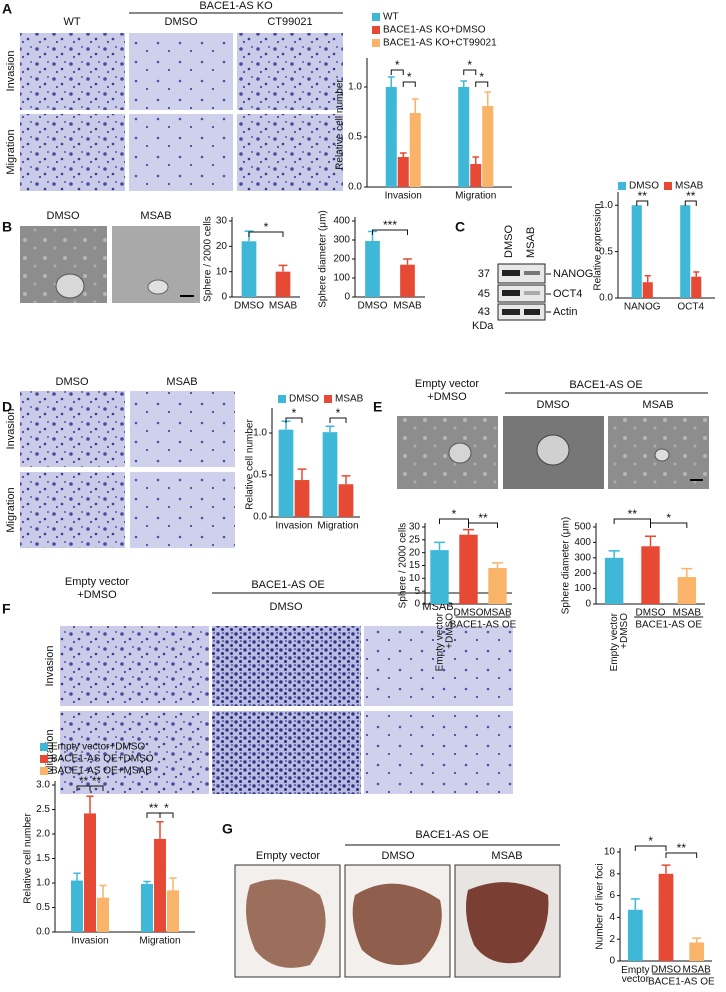  Describe the element at coordinates (288, 856) in the screenshot. I see `column-label: Empty vector` at that location.